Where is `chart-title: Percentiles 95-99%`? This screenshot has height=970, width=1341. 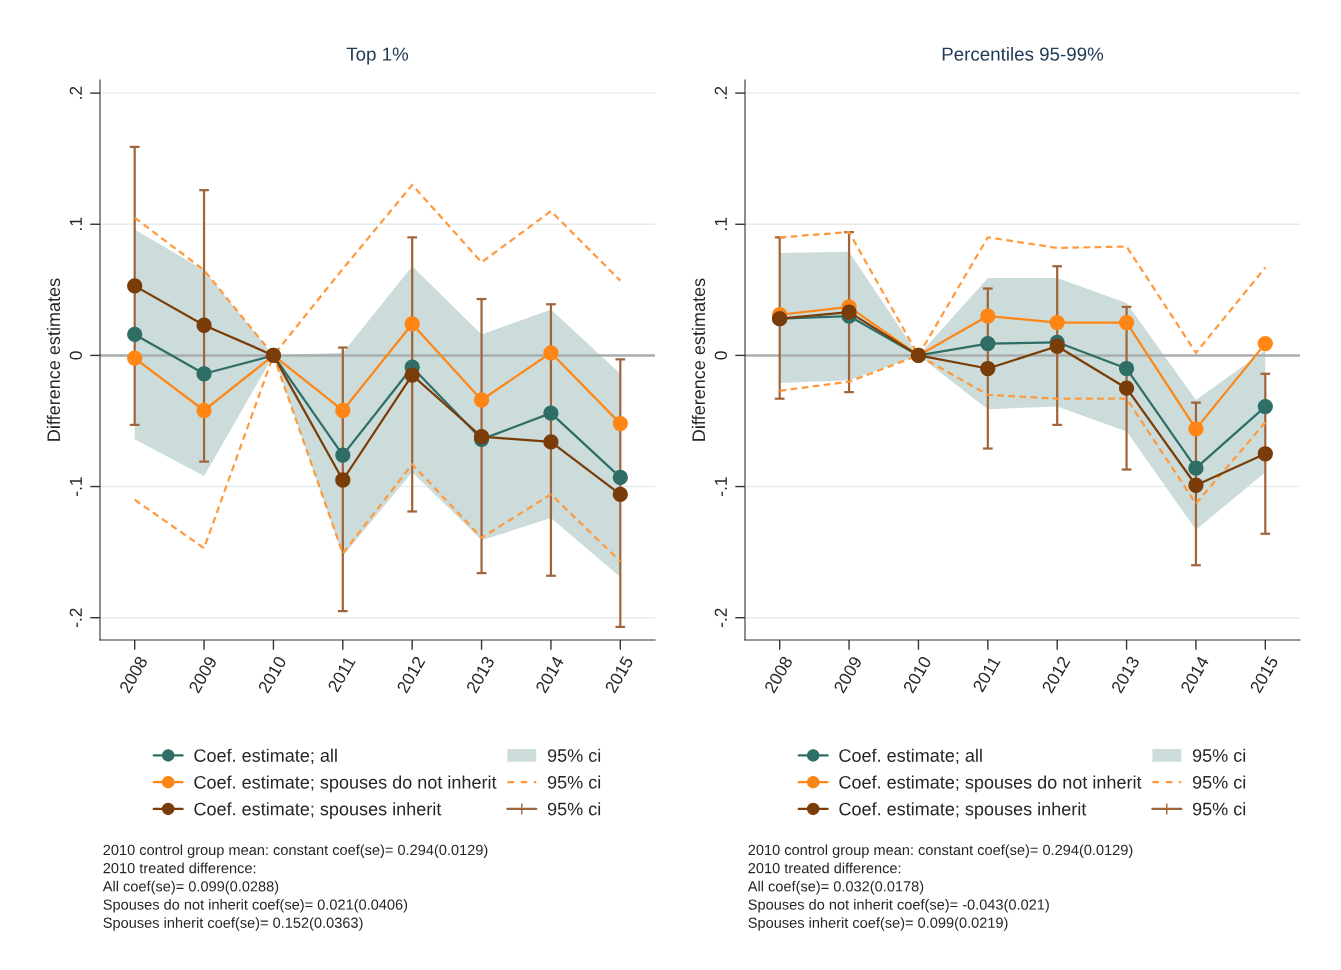
chart-title: Percentiles 95-99% is located at coordinates (1023, 53).